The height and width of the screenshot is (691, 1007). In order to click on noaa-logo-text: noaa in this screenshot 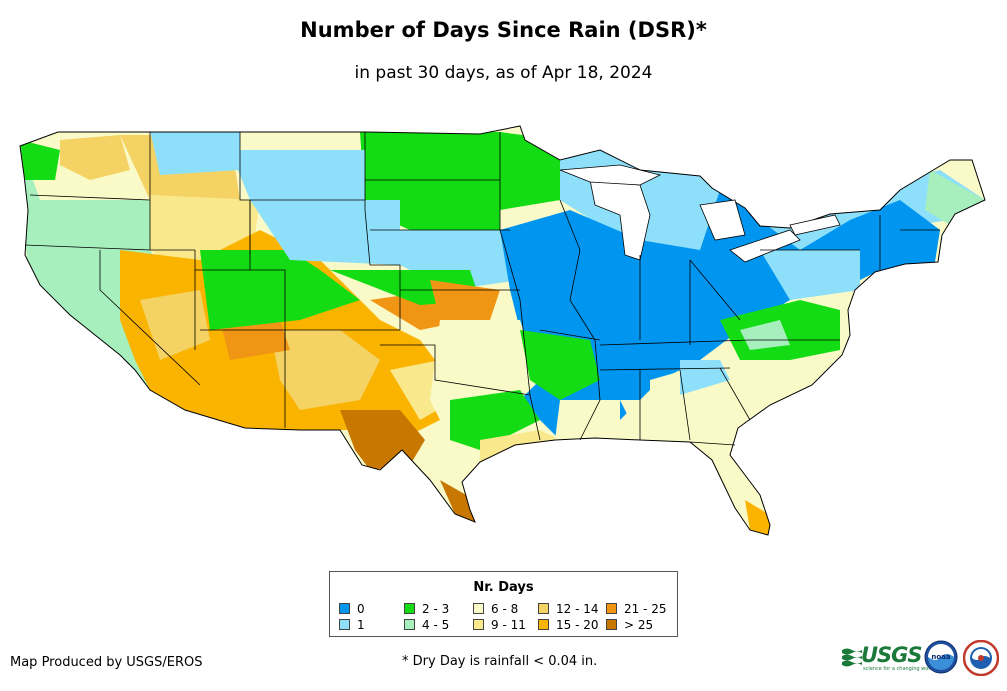, I will do `click(941, 657)`.